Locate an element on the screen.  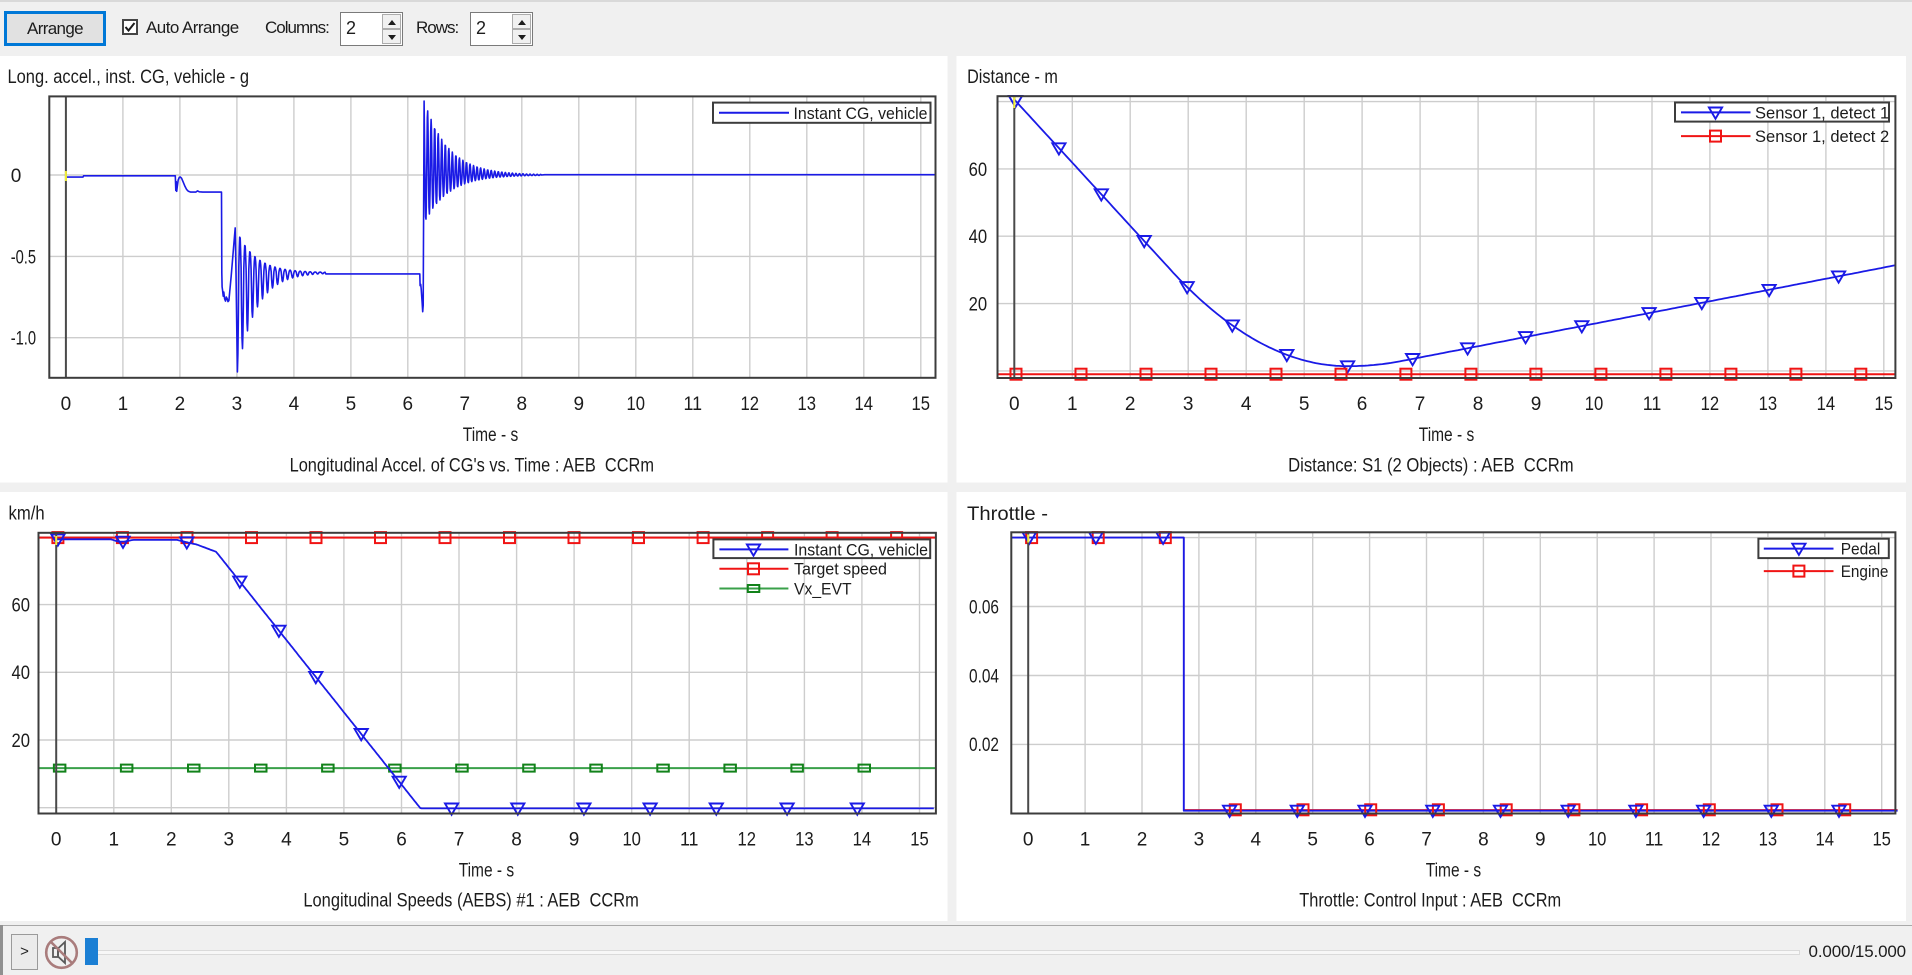
svg-text:Distance: S1 (2 Objects) : AEB: Distance: S1 (2 Objects) : AEB CCRm is located at coordinates (1431, 466).